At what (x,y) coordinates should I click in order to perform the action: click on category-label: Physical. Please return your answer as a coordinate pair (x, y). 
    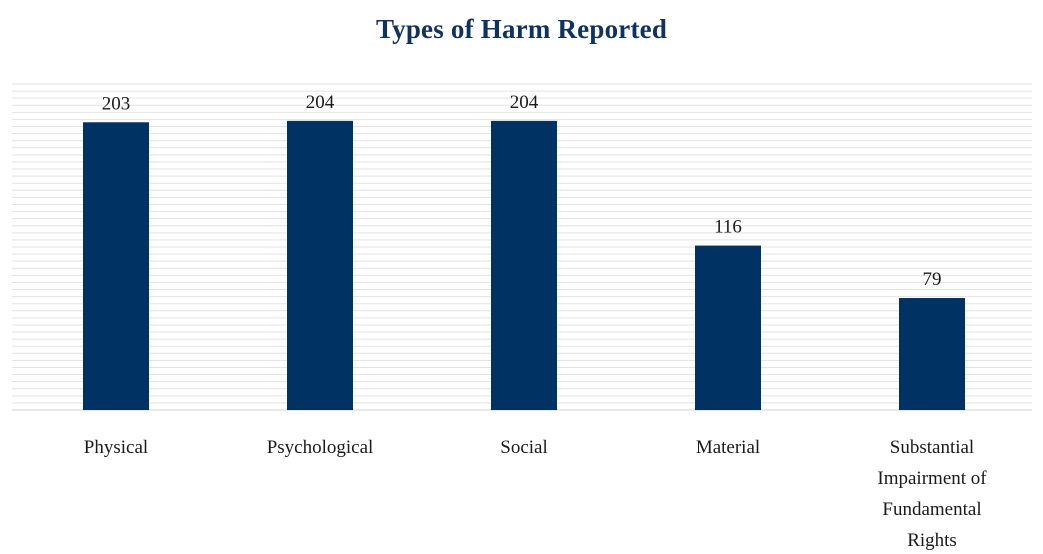
    Looking at the image, I should click on (116, 447).